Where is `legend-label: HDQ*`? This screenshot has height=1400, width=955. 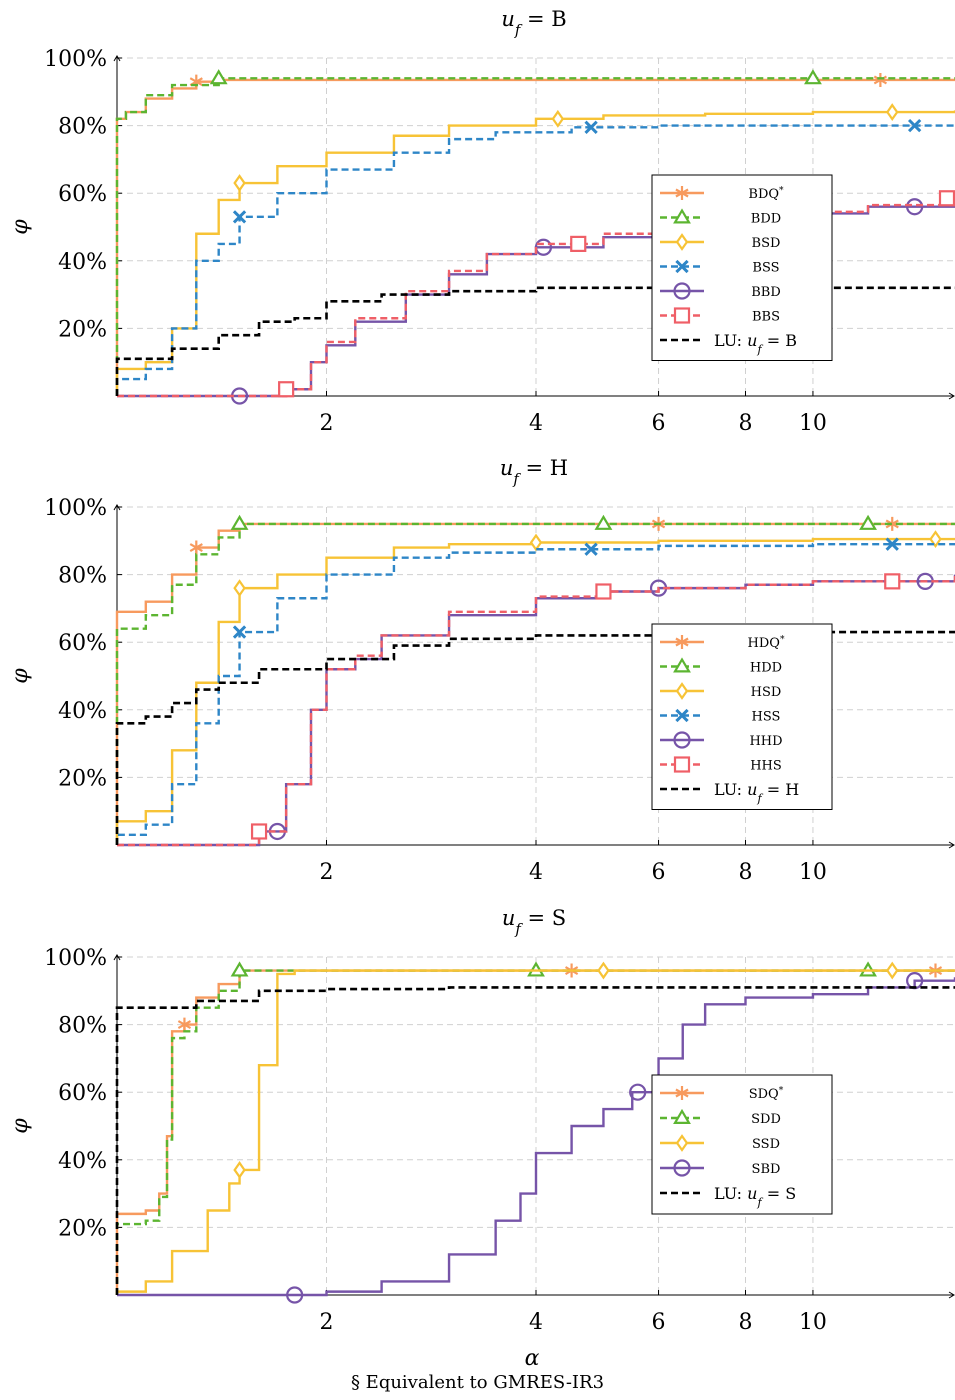 legend-label: HDQ* is located at coordinates (766, 643).